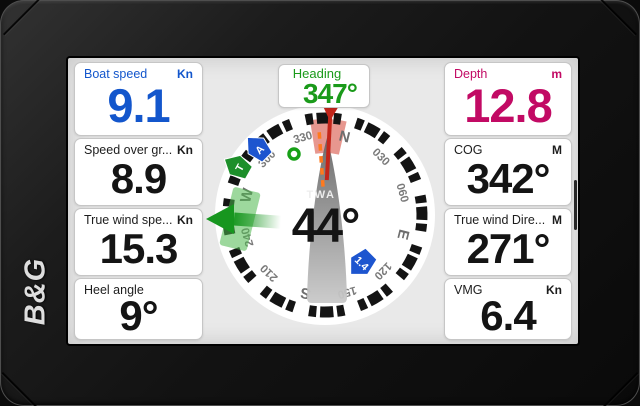 This screenshot has height=406, width=640. Describe the element at coordinates (468, 150) in the screenshot. I see `panel-label: COG` at that location.